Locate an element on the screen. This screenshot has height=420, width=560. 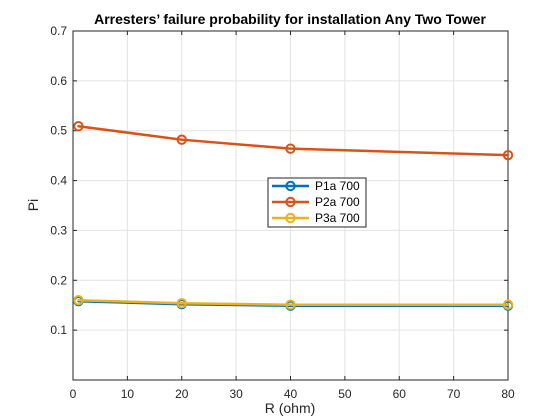
x-tick-label: 50 is located at coordinates (345, 394).